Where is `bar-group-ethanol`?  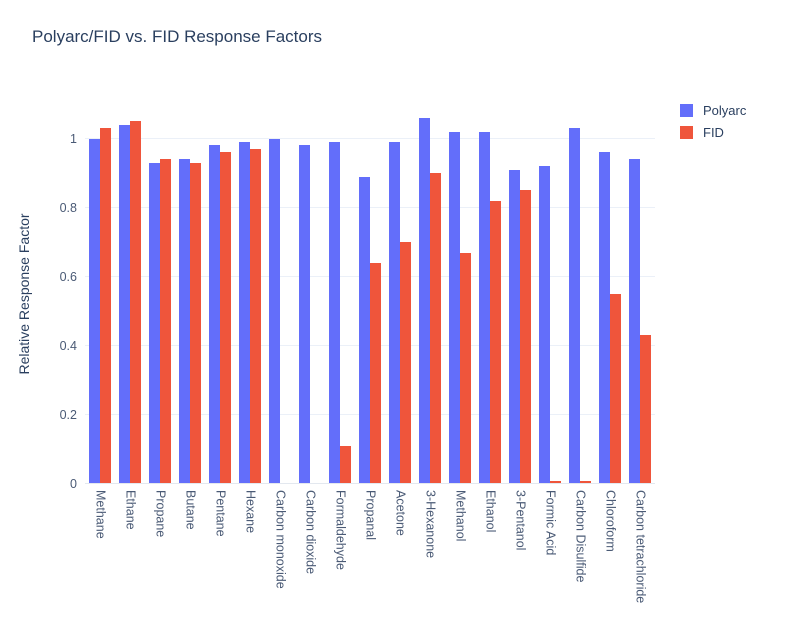 bar-group-ethanol is located at coordinates (490, 294).